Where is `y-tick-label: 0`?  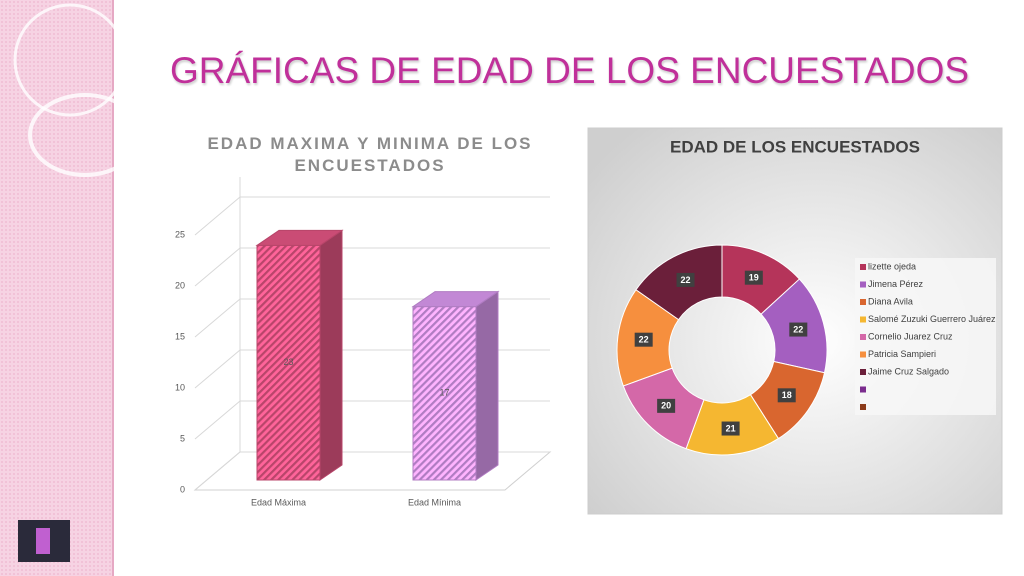
y-tick-label: 0 is located at coordinates (182, 489).